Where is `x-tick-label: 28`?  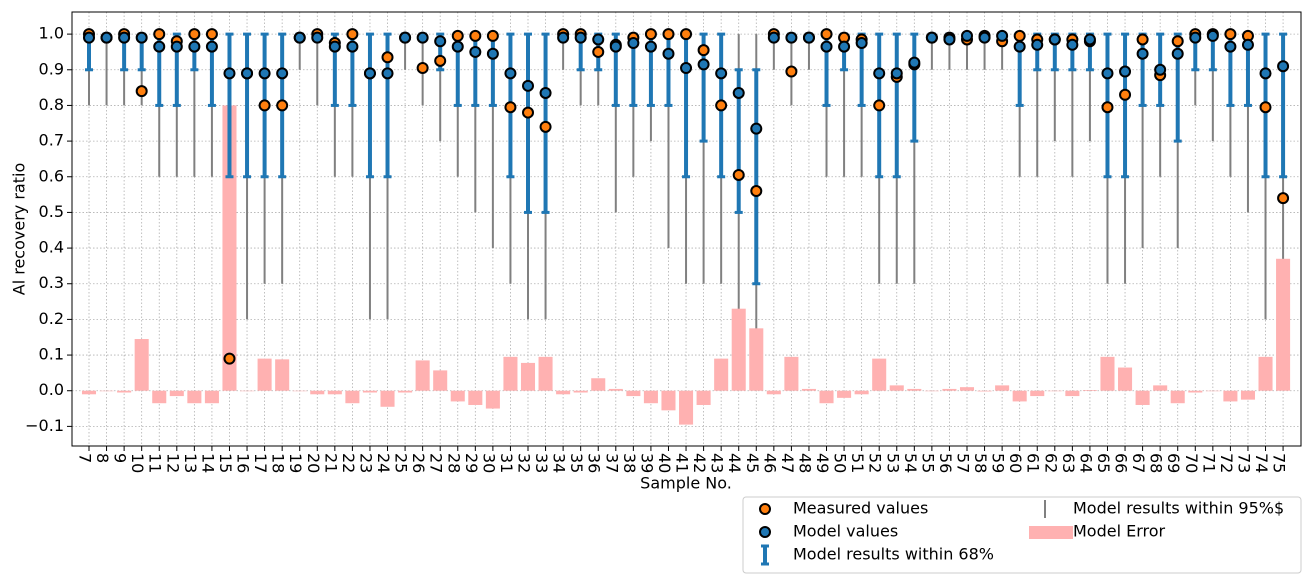
x-tick-label: 28 is located at coordinates (453, 463).